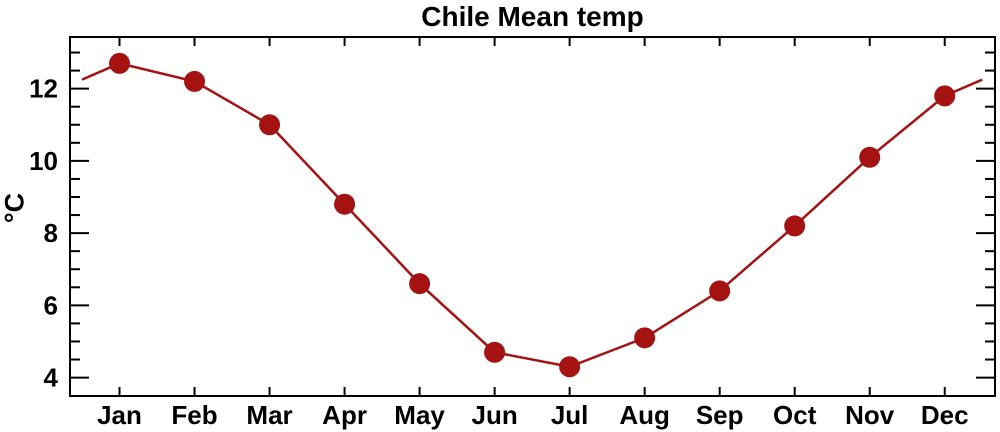 The image size is (1000, 432). I want to click on x-tick-label: Feb, so click(194, 415).